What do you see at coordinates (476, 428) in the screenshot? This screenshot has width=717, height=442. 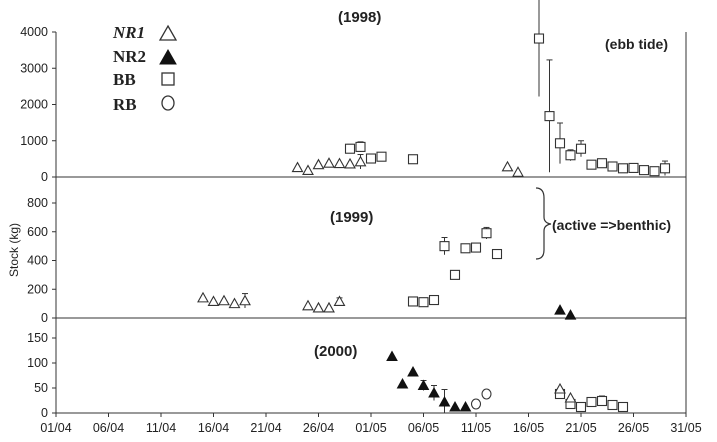 I see `x-tick-label: 11/05` at bounding box center [476, 428].